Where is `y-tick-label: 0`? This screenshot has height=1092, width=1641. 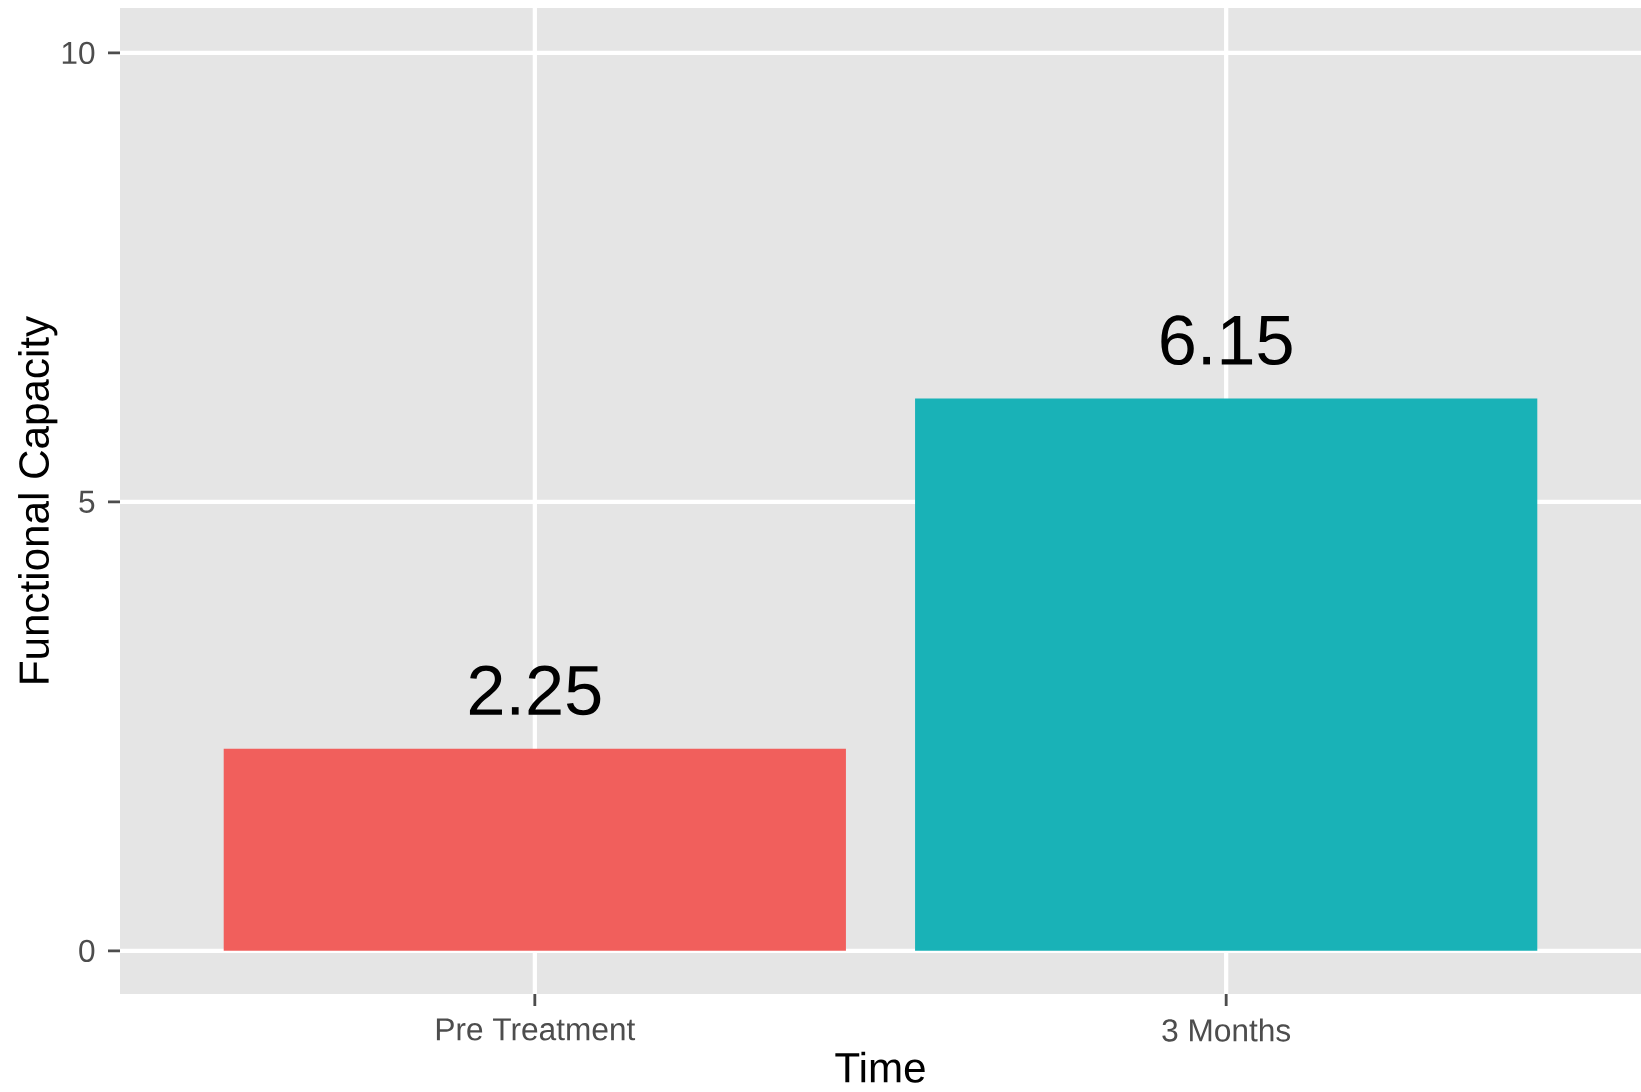 y-tick-label: 0 is located at coordinates (87, 951).